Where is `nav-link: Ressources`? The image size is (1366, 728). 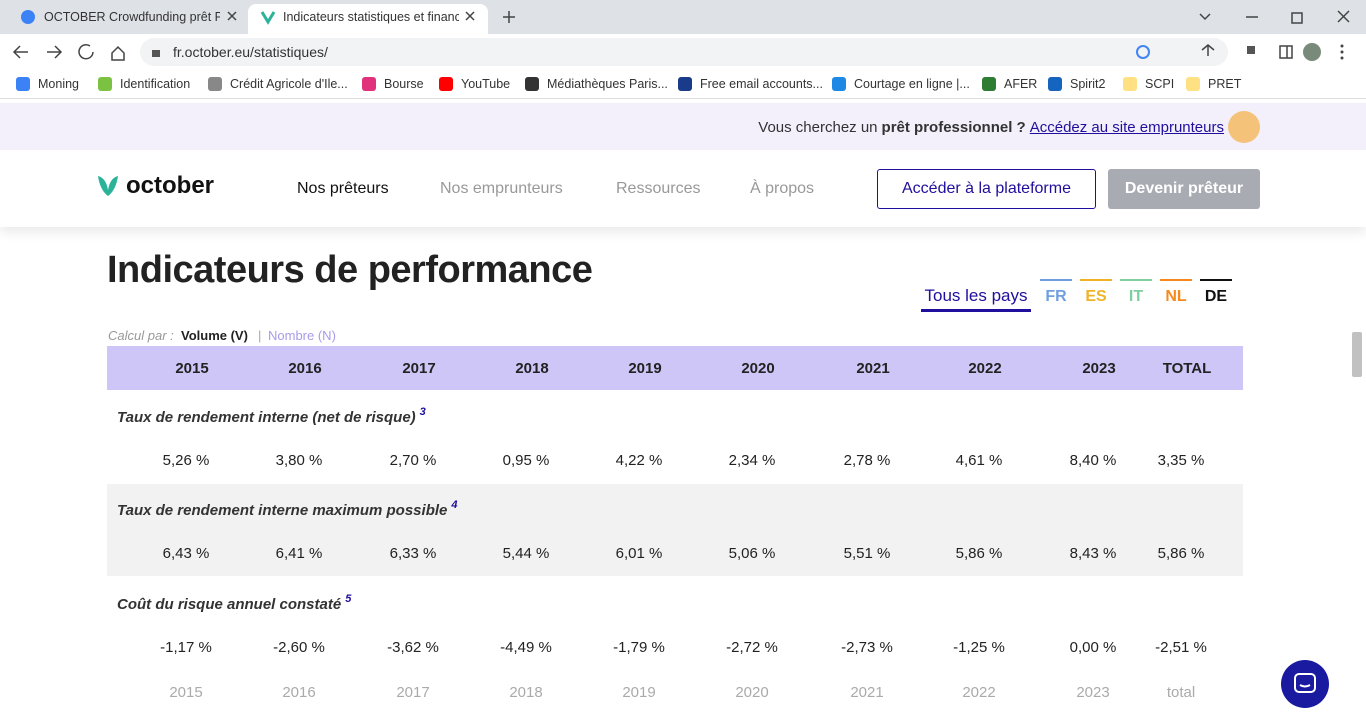
nav-link: Ressources is located at coordinates (658, 188).